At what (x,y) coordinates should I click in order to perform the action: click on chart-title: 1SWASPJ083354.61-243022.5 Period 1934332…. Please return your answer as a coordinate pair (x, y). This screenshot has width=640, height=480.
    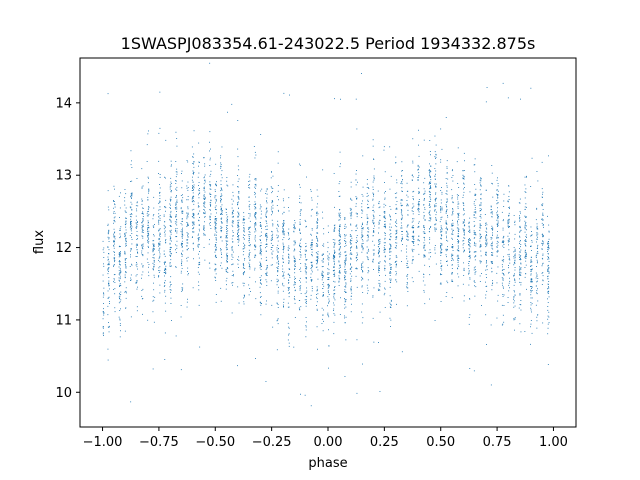
    Looking at the image, I should click on (328, 43).